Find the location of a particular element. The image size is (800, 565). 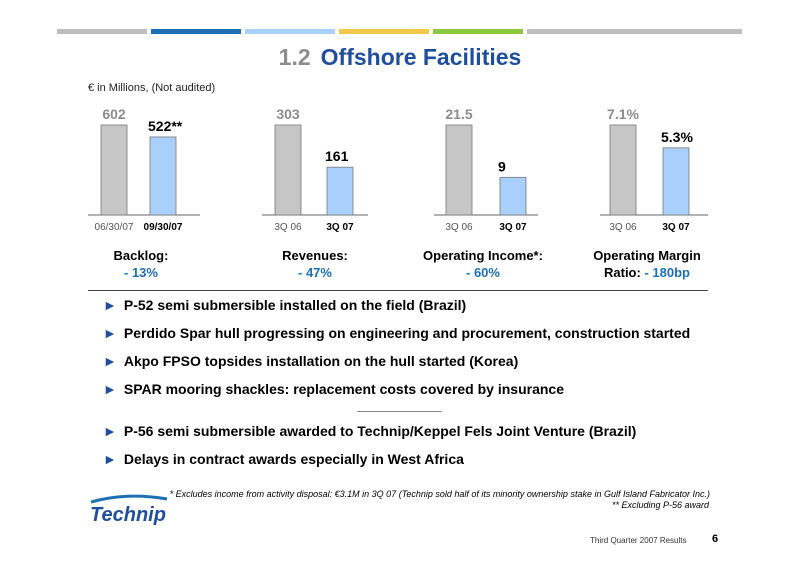

chart-1-tick-label-1: 3Q 07 is located at coordinates (340, 227).